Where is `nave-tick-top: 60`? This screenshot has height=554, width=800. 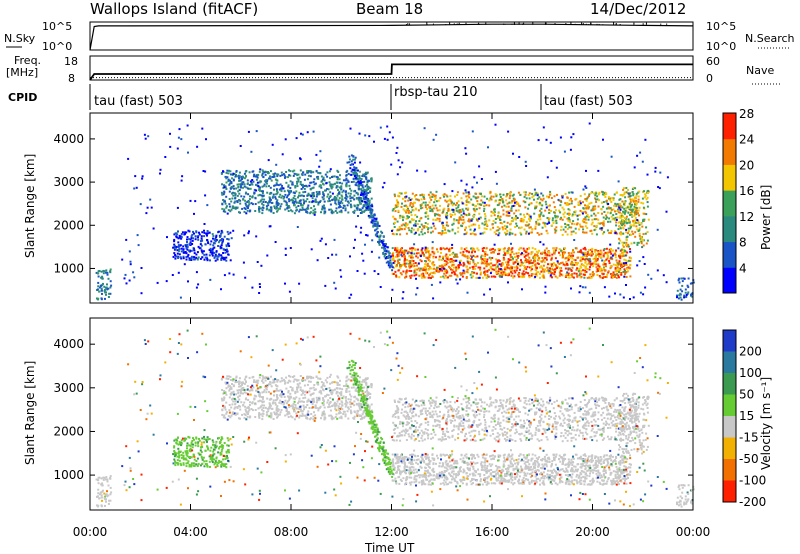
nave-tick-top: 60 is located at coordinates (713, 61).